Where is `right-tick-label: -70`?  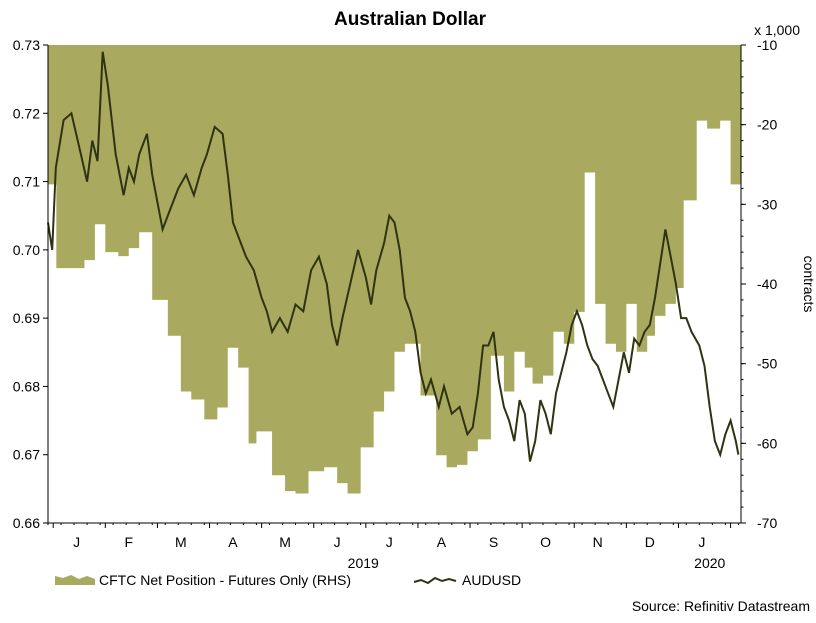 right-tick-label: -70 is located at coordinates (767, 523).